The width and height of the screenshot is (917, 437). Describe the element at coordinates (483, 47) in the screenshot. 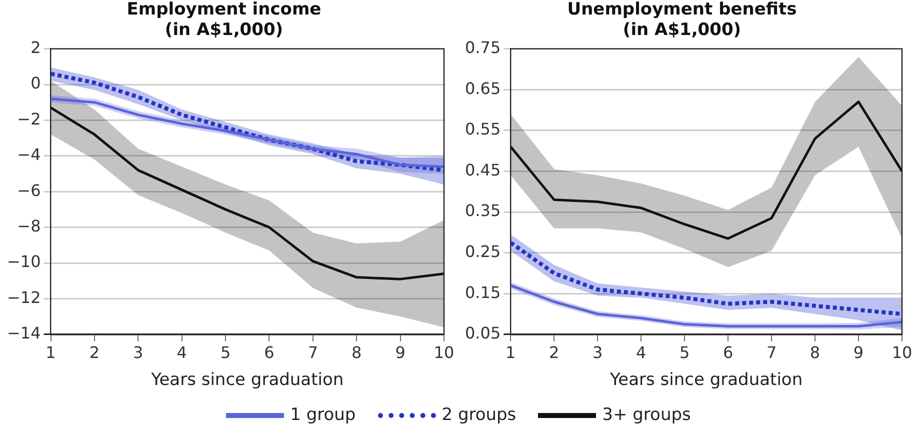

I see `y-tick-label: 0.75` at that location.